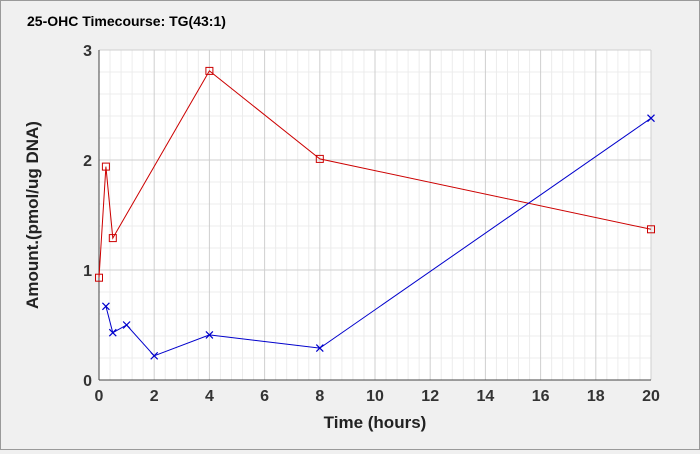 This screenshot has width=700, height=454. Describe the element at coordinates (319, 396) in the screenshot. I see `x-tick-label: 8` at that location.